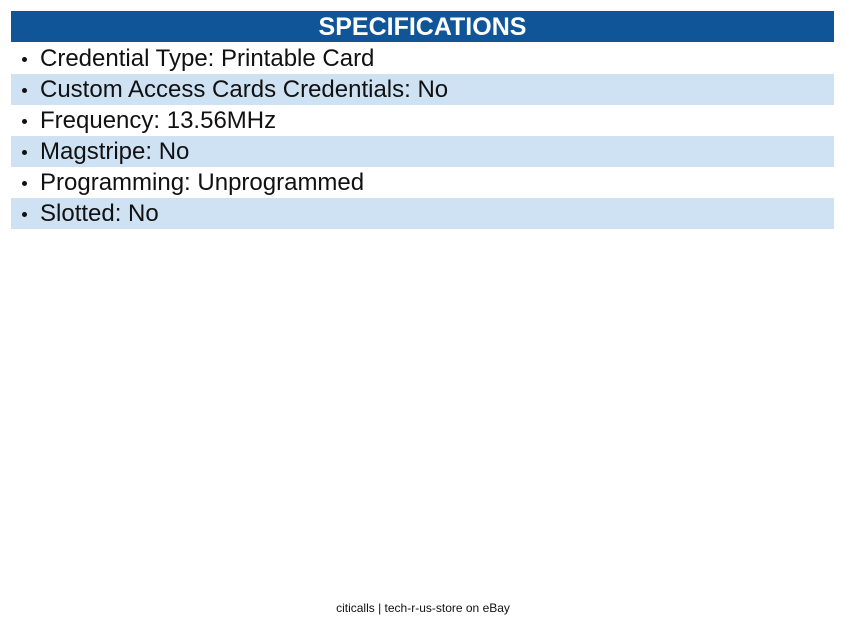  Describe the element at coordinates (422, 26) in the screenshot. I see `header-title: SPECIFICATIONS` at that location.